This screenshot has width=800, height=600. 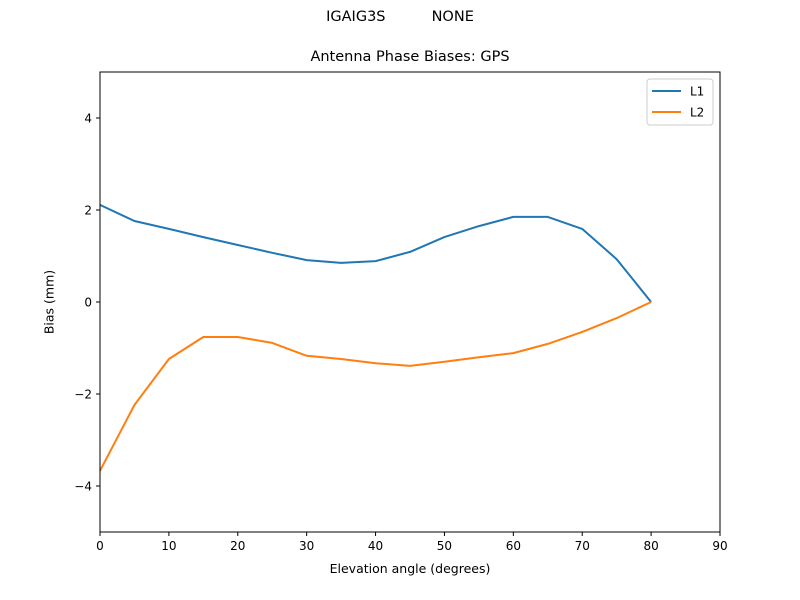 I want to click on y-tick-label: 4, so click(x=88, y=119).